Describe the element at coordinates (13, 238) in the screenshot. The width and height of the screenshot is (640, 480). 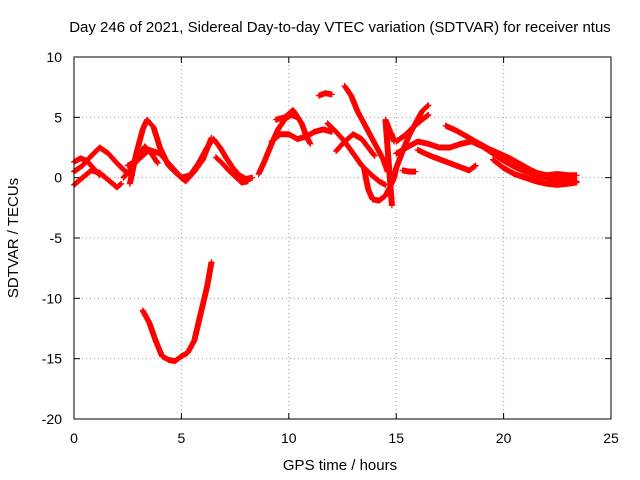
I see `y-axis-label: SDTVAR / TECUs` at that location.